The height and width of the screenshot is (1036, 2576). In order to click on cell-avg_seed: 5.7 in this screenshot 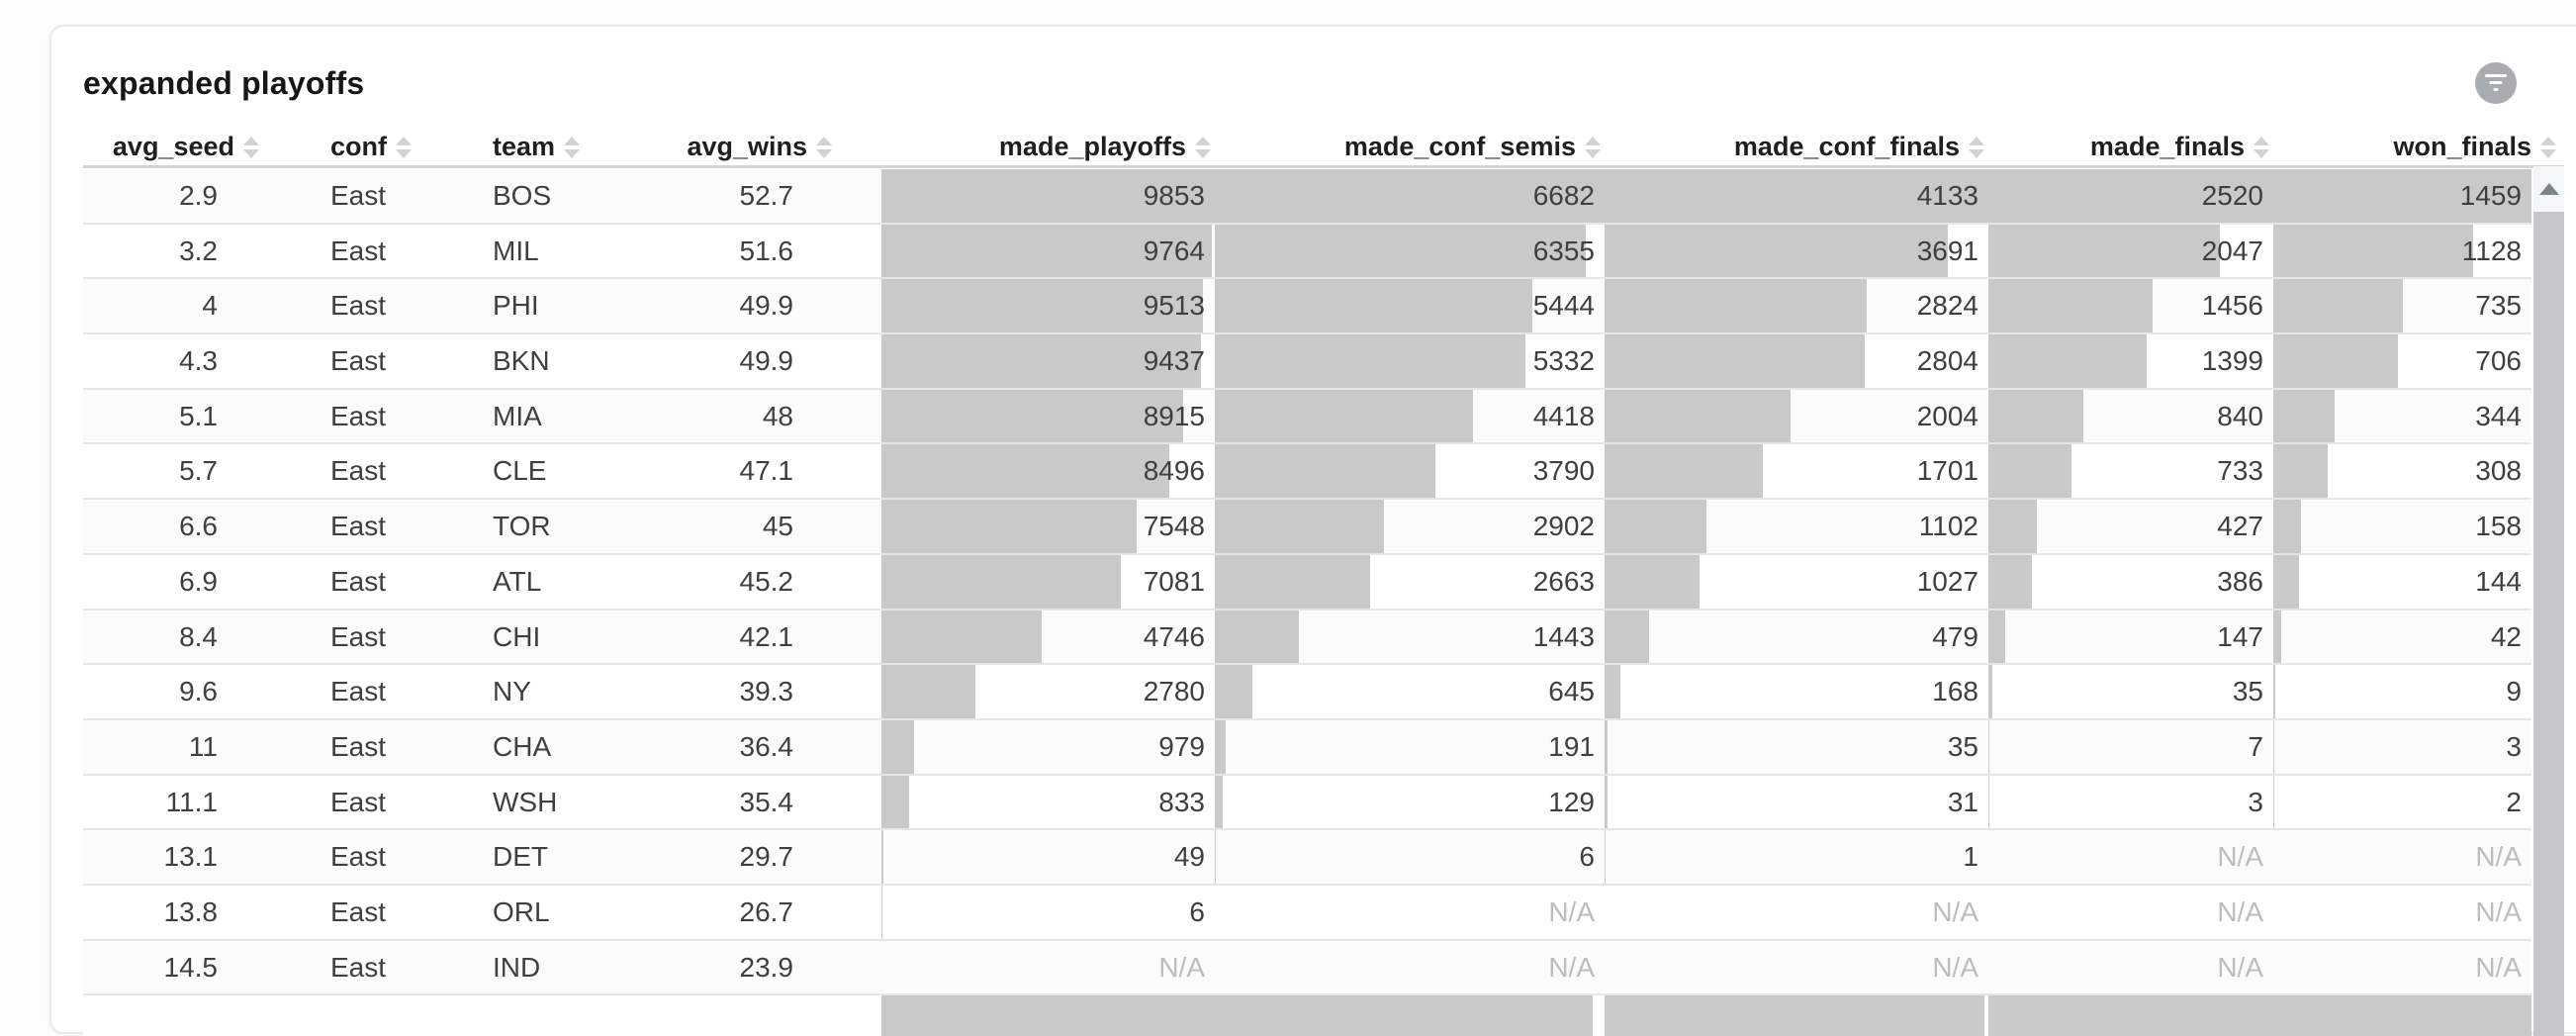, I will do `click(173, 471)`.